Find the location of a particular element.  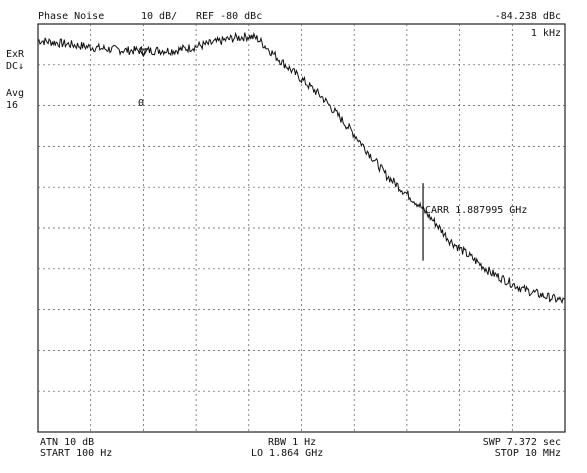

scale-readout: 10 dB/ is located at coordinates (159, 16).